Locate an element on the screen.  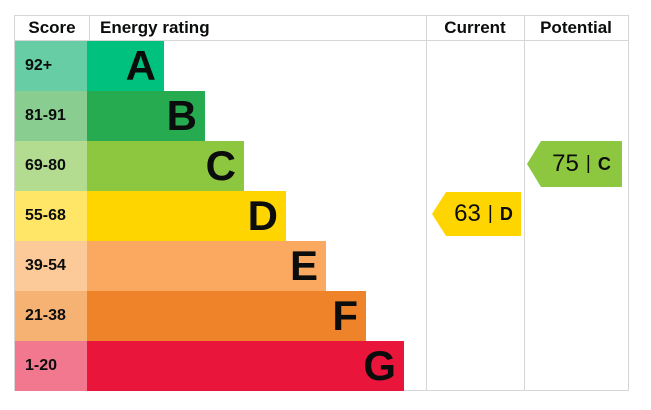
band-bar-c: C is located at coordinates (165, 166).